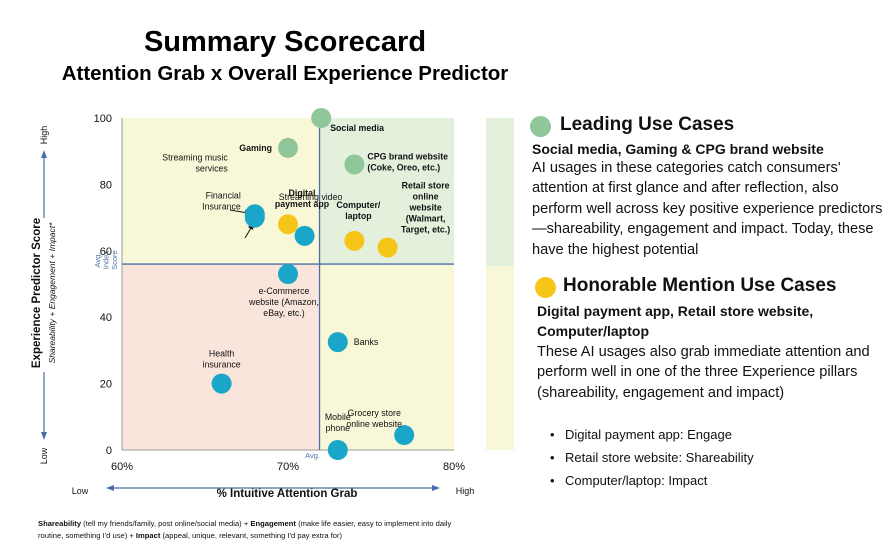 The width and height of the screenshot is (894, 557). Describe the element at coordinates (223, 196) in the screenshot. I see `point-label: Financial` at that location.